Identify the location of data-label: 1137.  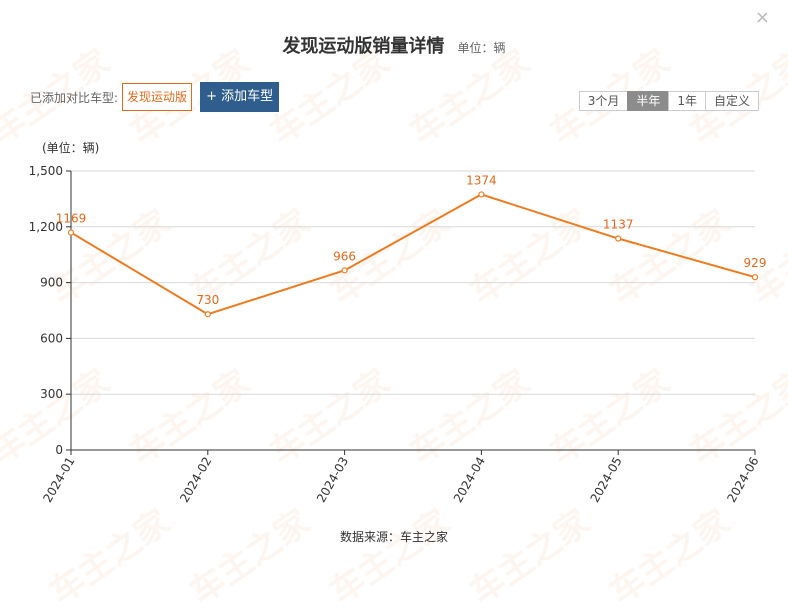
(618, 225).